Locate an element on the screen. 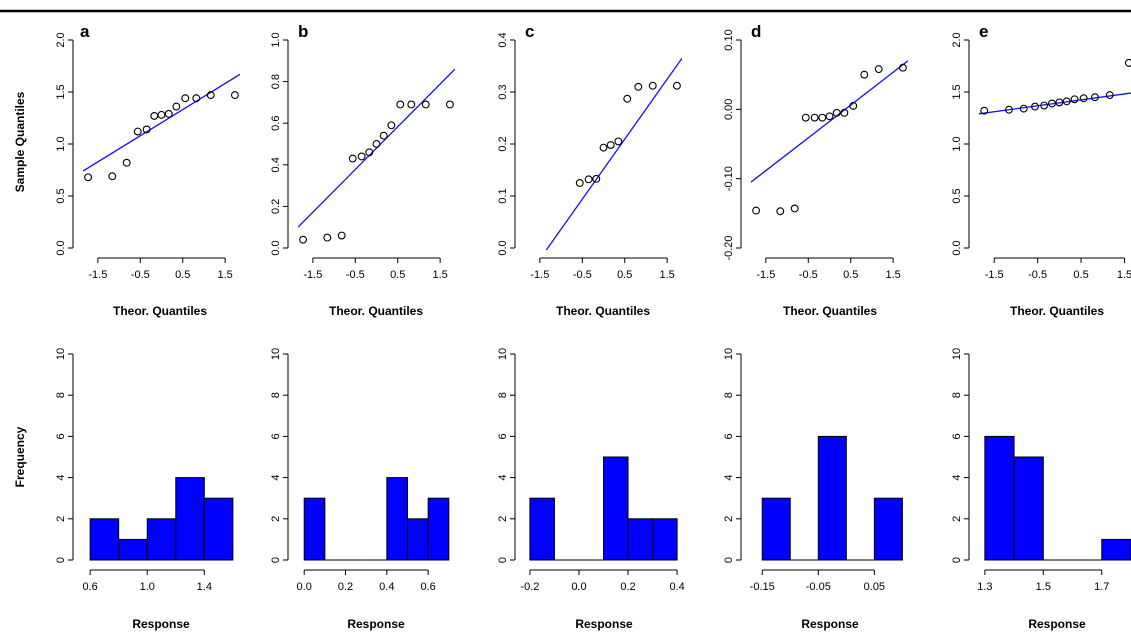 This screenshot has width=1131, height=632. y-tick-label: 0.10 is located at coordinates (729, 39).